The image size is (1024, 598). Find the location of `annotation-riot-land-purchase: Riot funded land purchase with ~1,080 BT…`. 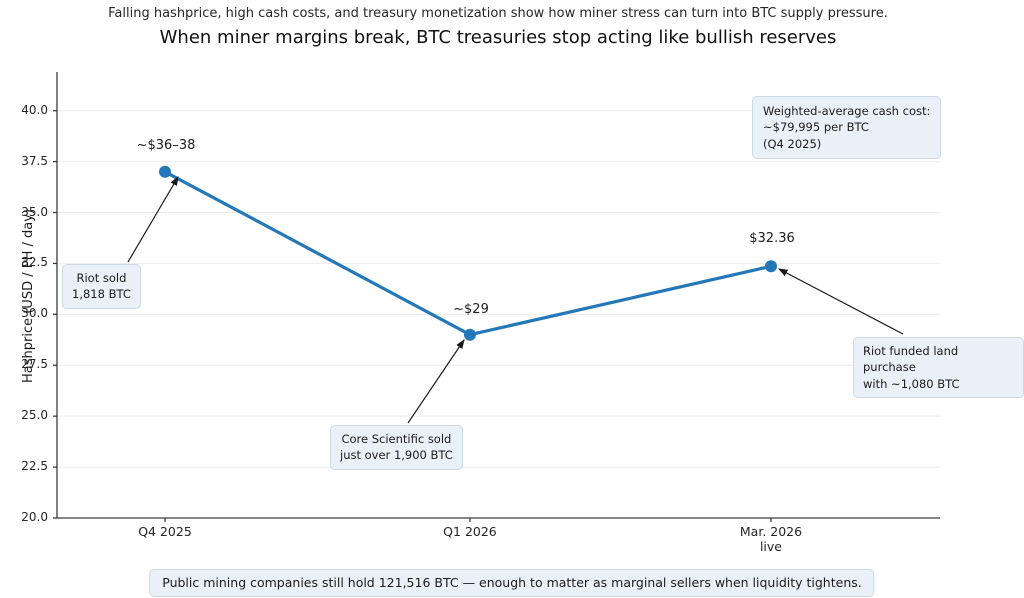

annotation-riot-land-purchase: Riot funded land purchase with ~1,080 BT… is located at coordinates (938, 367).